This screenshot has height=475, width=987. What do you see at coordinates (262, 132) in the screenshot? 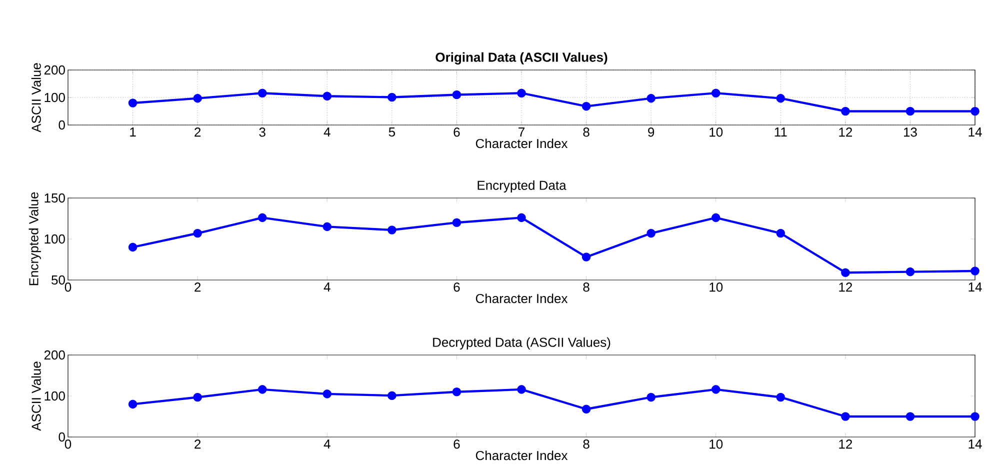
I see `x-tick-label: 3` at bounding box center [262, 132].